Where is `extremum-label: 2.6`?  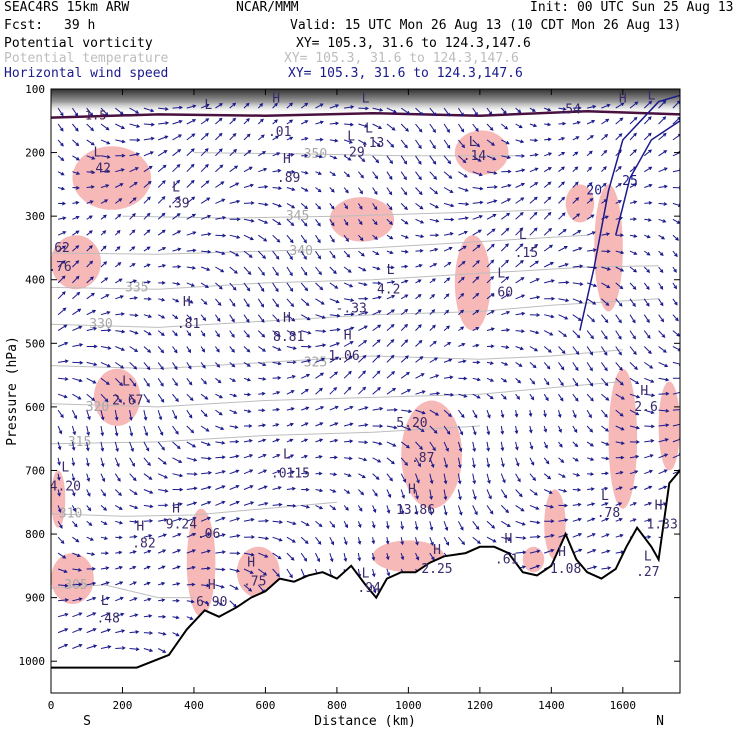 extremum-label: 2.6 is located at coordinates (645, 407).